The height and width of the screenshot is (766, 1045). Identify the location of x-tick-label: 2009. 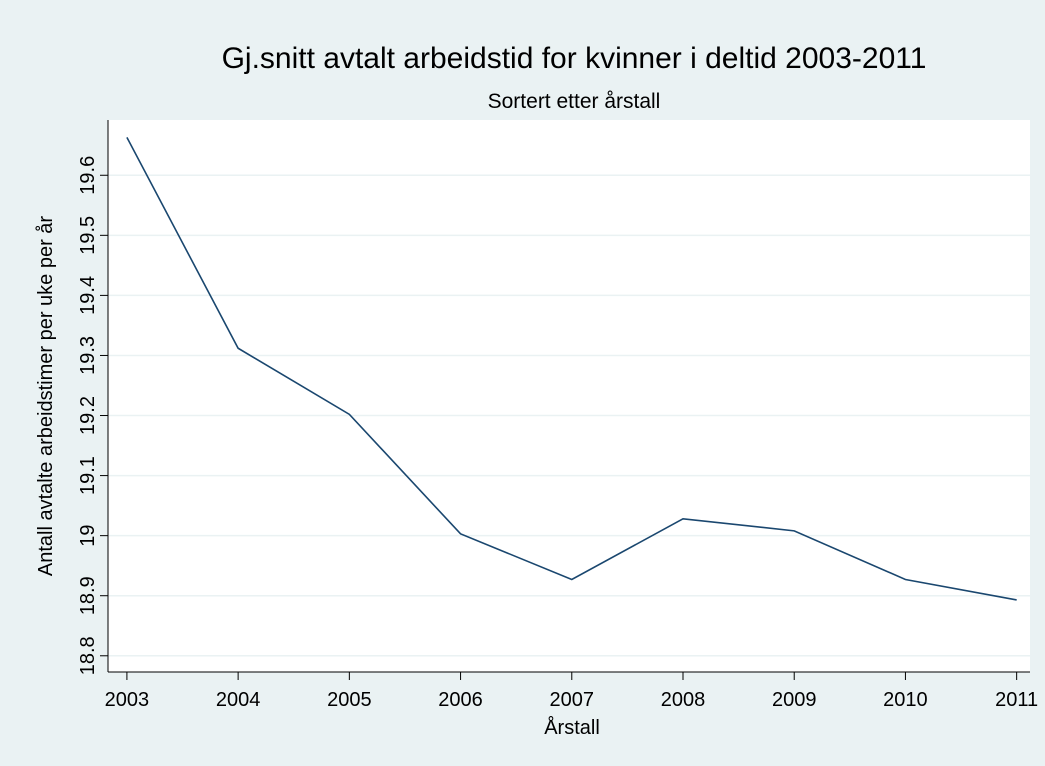
(794, 700).